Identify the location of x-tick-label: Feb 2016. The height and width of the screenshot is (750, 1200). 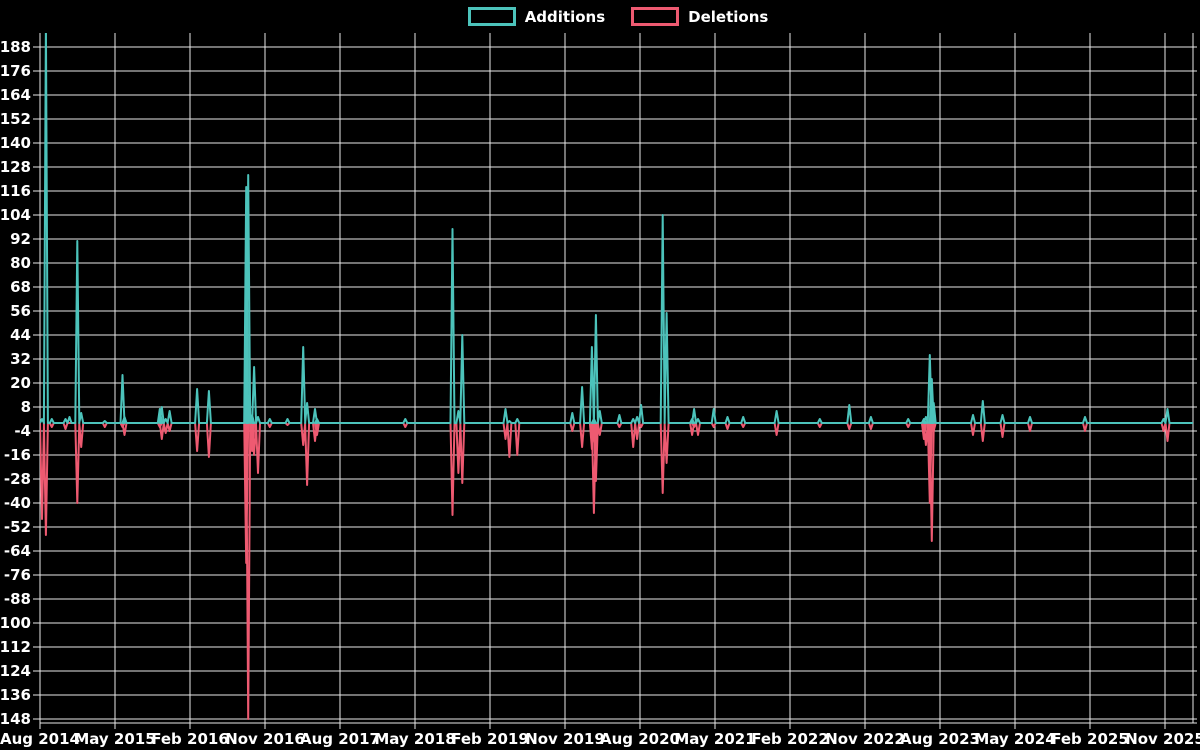
(190, 739).